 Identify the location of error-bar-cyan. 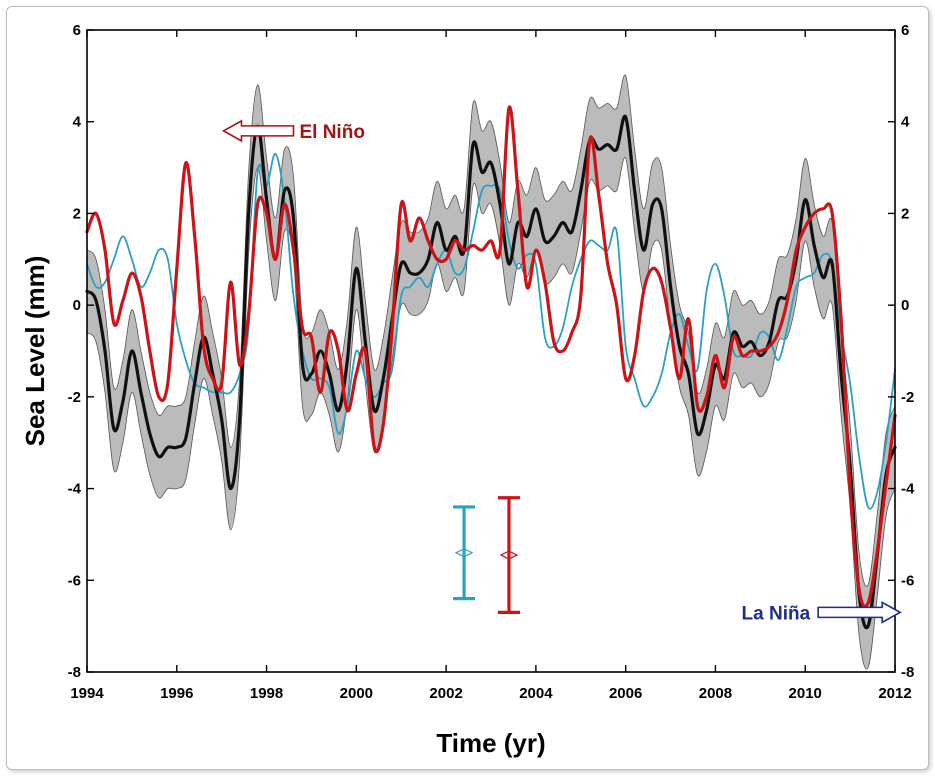
(464, 553).